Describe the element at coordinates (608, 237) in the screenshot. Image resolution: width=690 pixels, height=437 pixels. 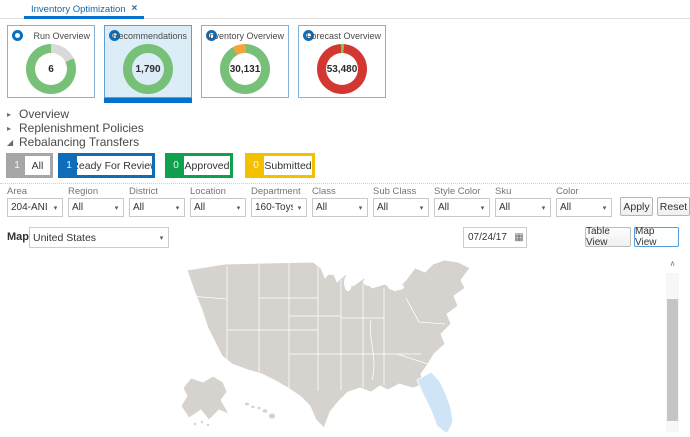
I see `table-view-button: Table View` at that location.